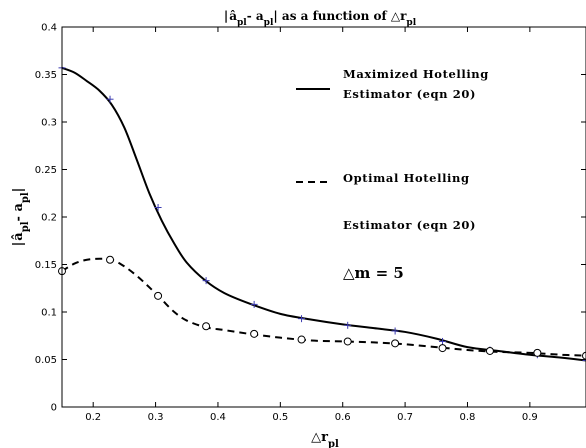 The height and width of the screenshot is (448, 586). Describe the element at coordinates (409, 225) in the screenshot. I see `legend-optimal-line2: Estimator (eqn 20)` at that location.